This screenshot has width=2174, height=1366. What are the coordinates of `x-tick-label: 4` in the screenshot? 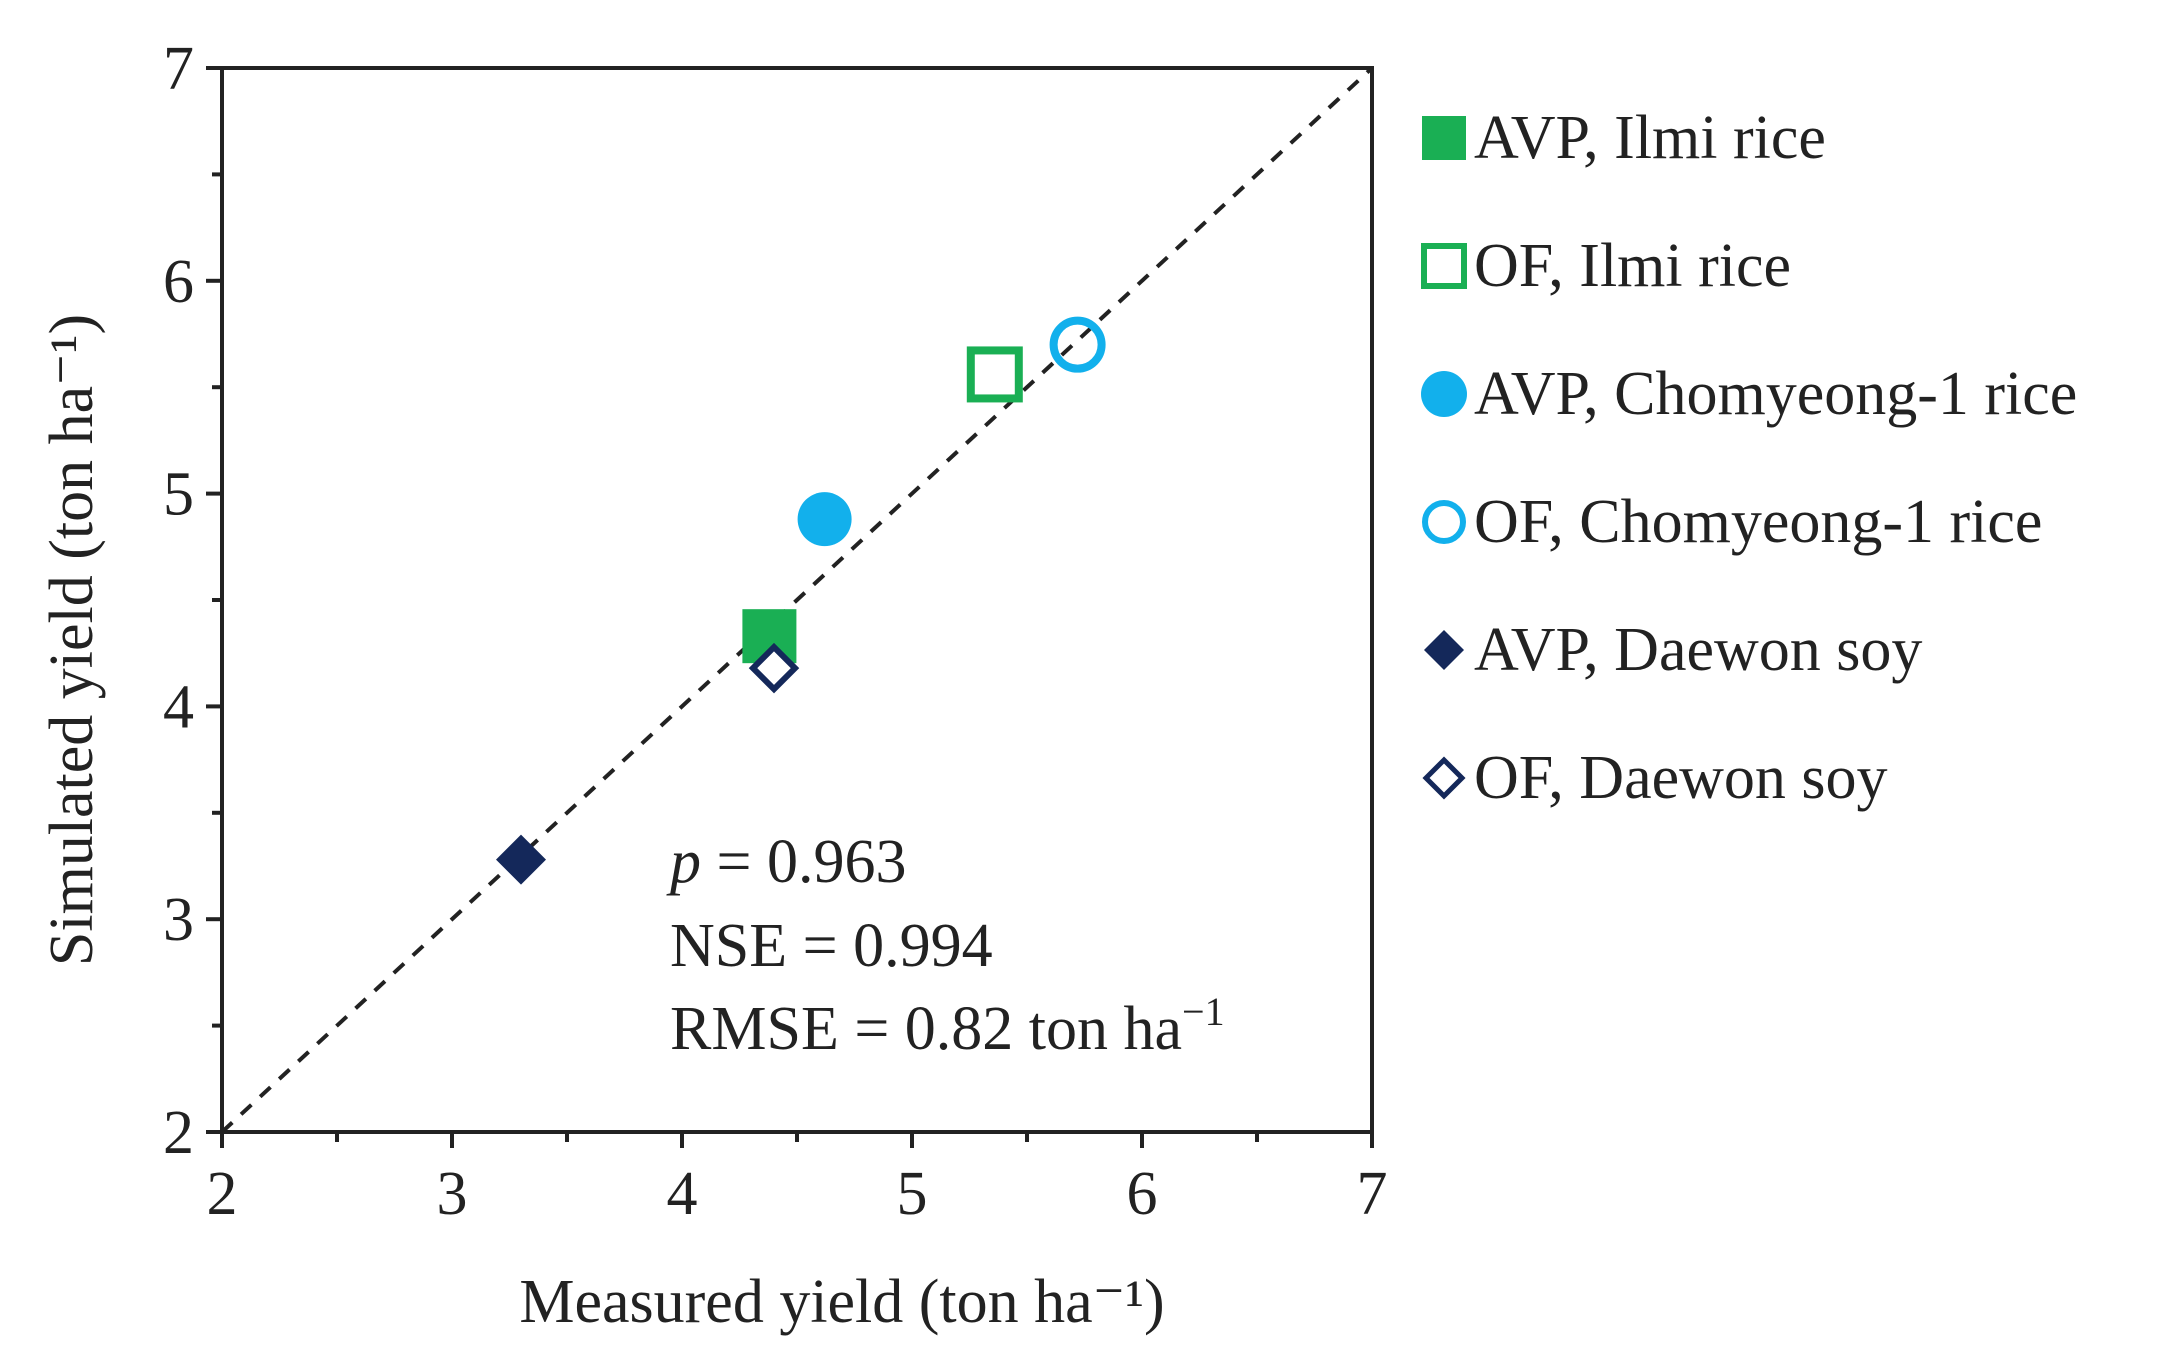 It's located at (682, 1194).